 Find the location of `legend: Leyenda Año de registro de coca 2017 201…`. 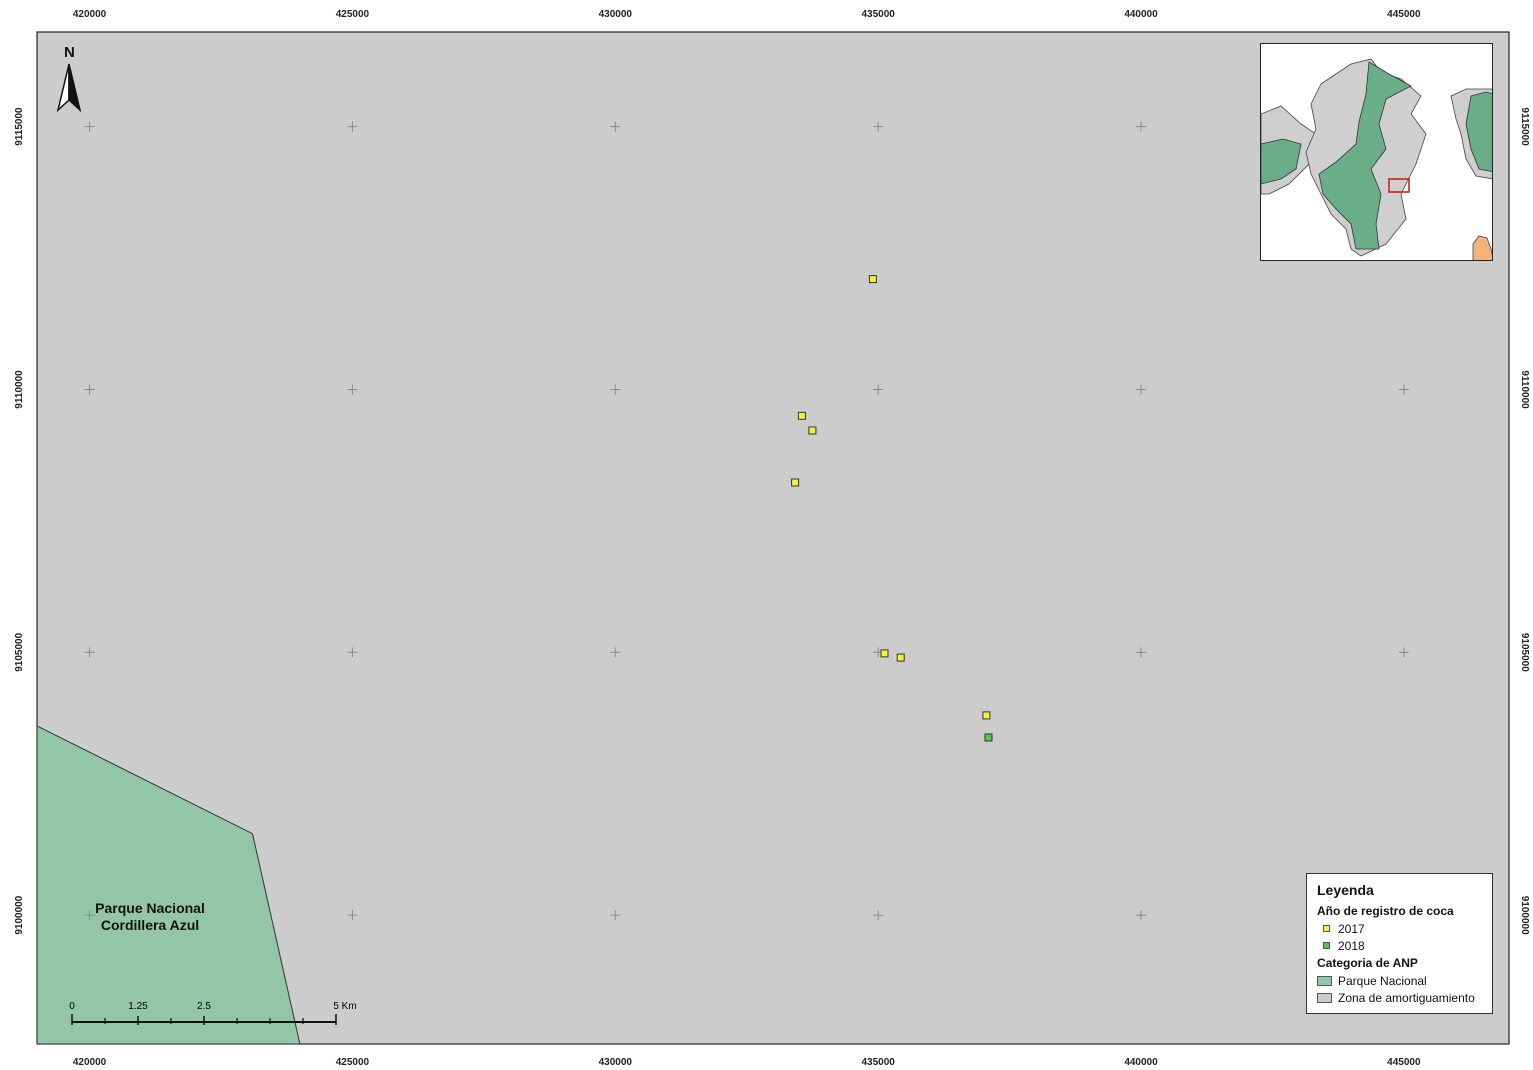

legend: Leyenda Año de registro de coca 2017 201… is located at coordinates (1399, 943).